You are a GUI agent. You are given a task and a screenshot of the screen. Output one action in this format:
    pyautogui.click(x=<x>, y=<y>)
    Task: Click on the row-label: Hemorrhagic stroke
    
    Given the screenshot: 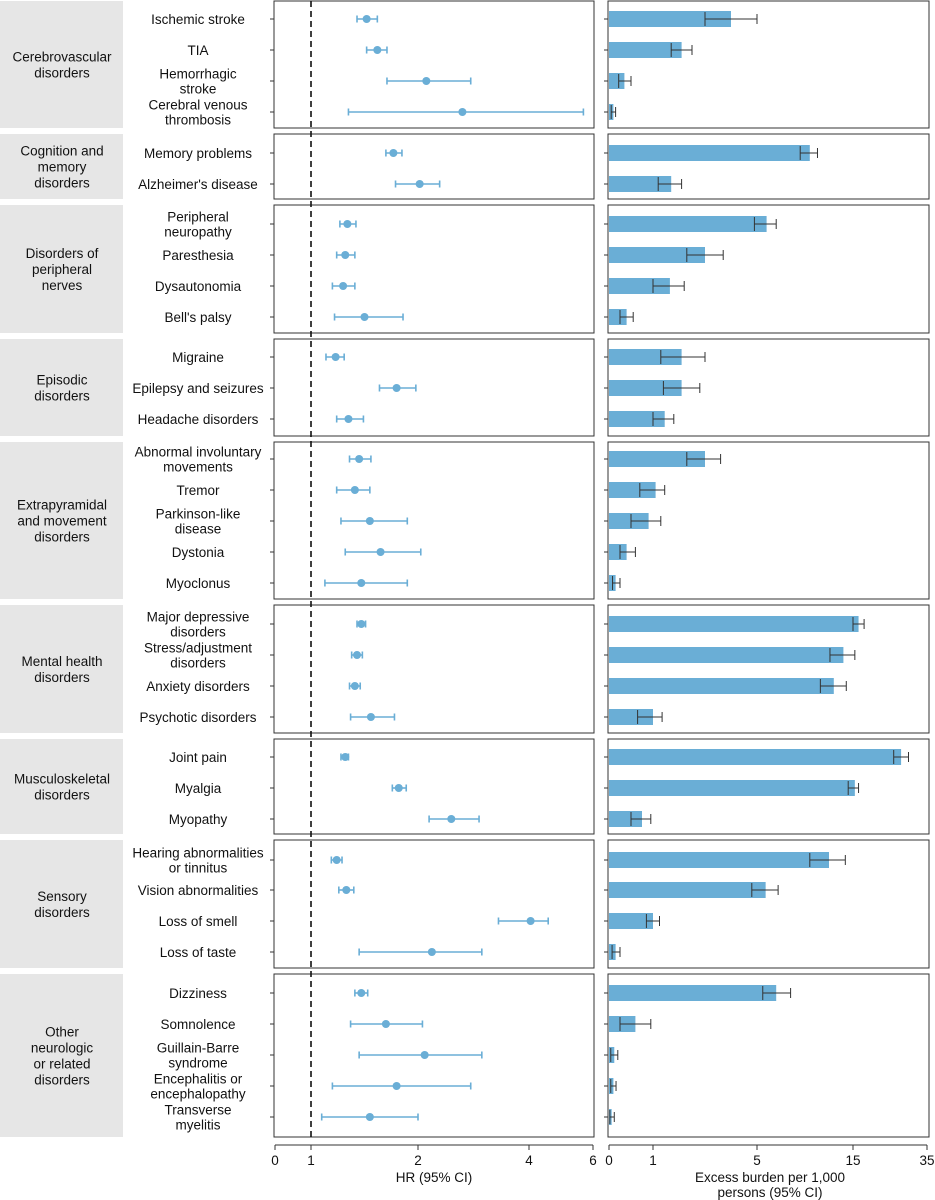 What is the action you would take?
    pyautogui.click(x=198, y=82)
    